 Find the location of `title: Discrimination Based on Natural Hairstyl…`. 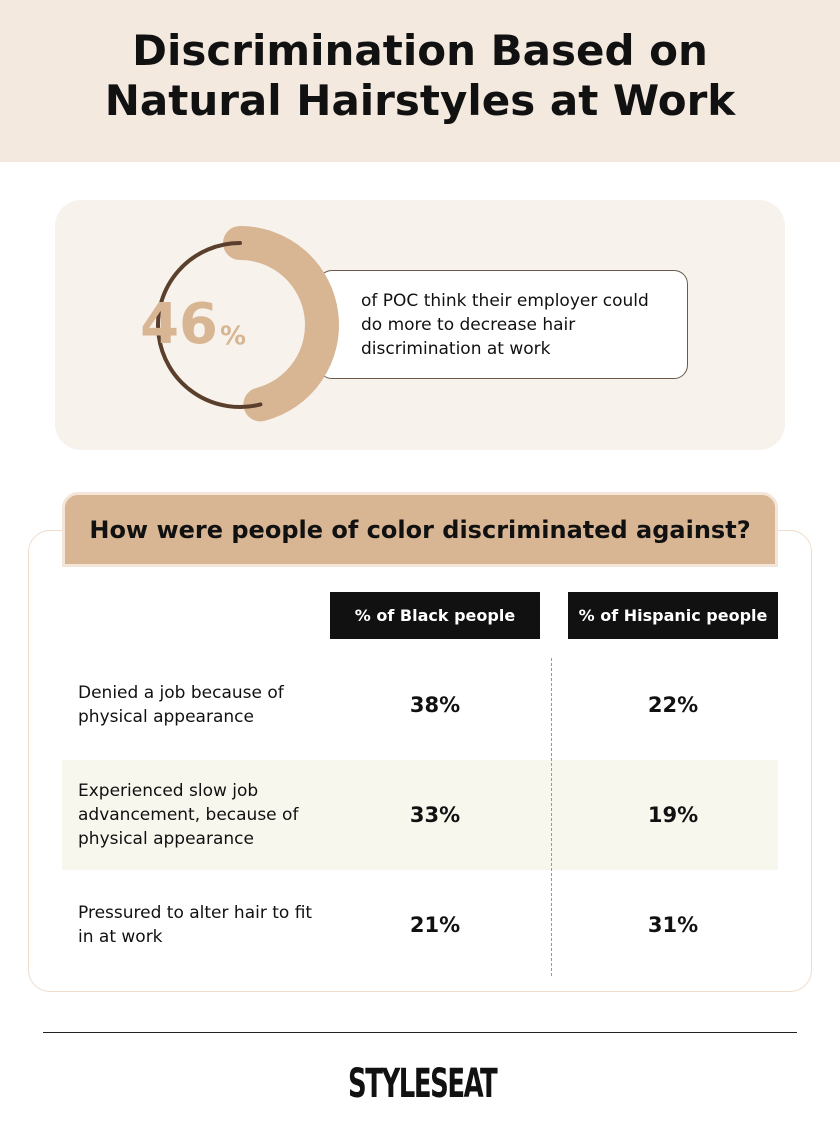

title: Discrimination Based on Natural Hairstyl… is located at coordinates (420, 75).